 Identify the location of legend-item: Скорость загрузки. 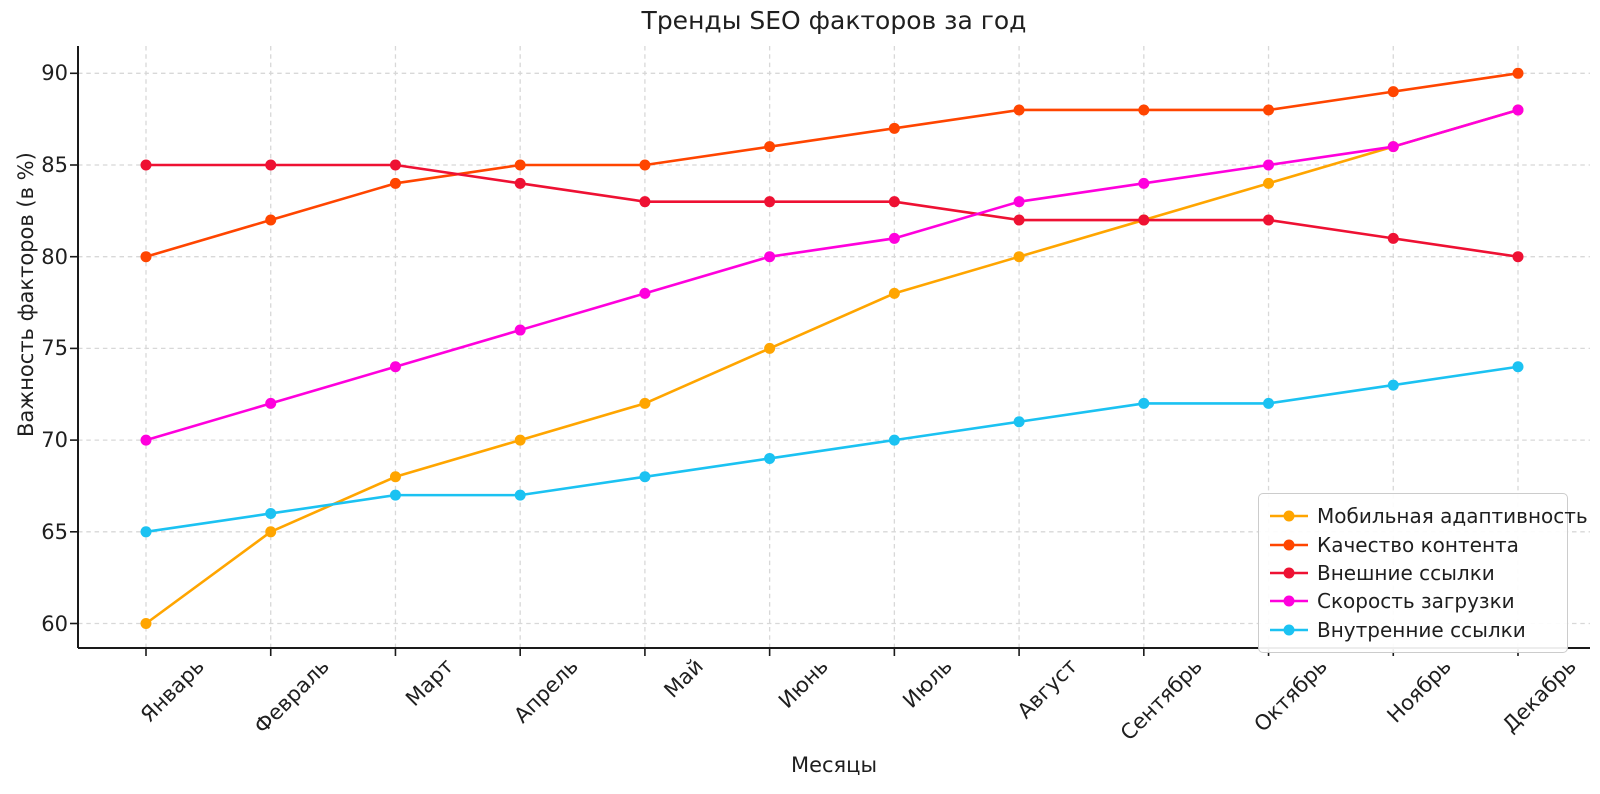
(1412, 601).